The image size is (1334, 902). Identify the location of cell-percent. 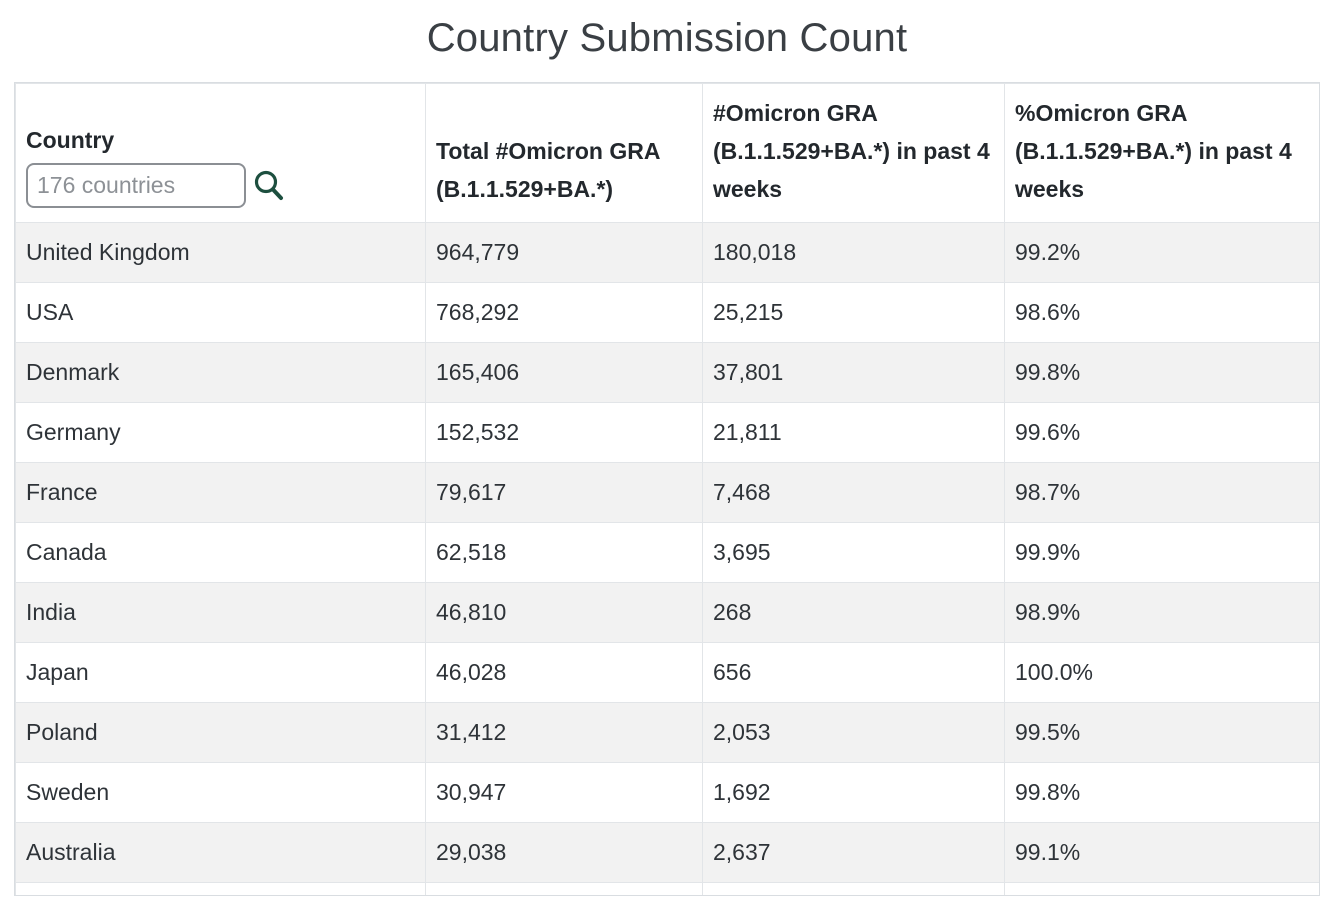
(1161, 888).